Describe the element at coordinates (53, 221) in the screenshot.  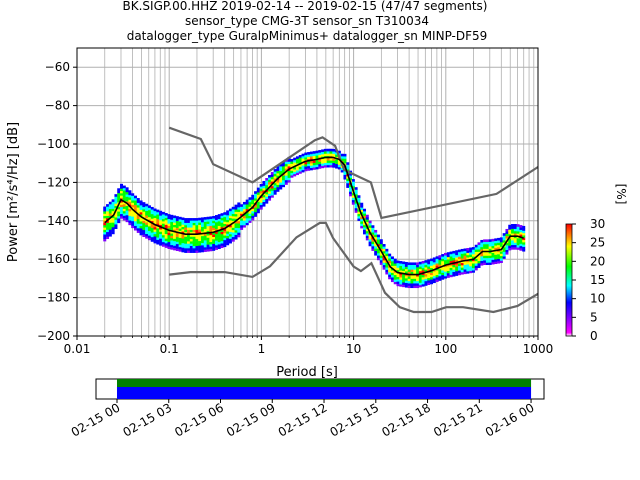
I see `y-tick-label: −140` at that location.